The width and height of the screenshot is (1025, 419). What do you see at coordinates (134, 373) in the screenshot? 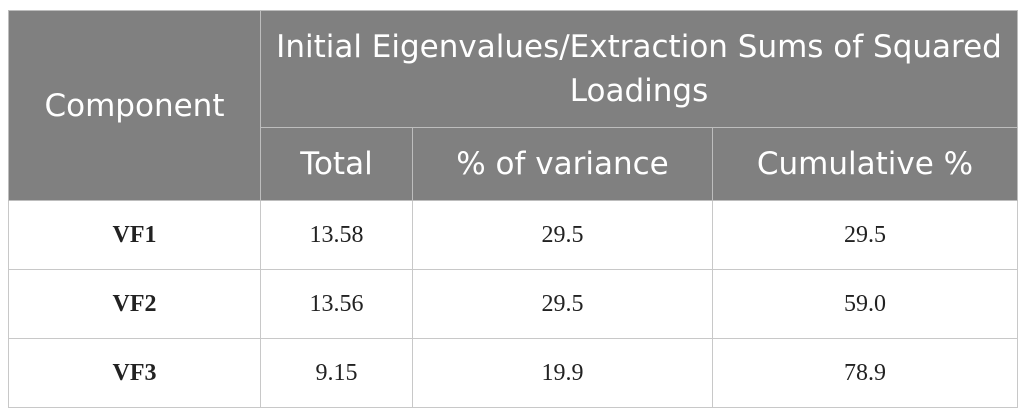
I see `row-label: VF3` at bounding box center [134, 373].